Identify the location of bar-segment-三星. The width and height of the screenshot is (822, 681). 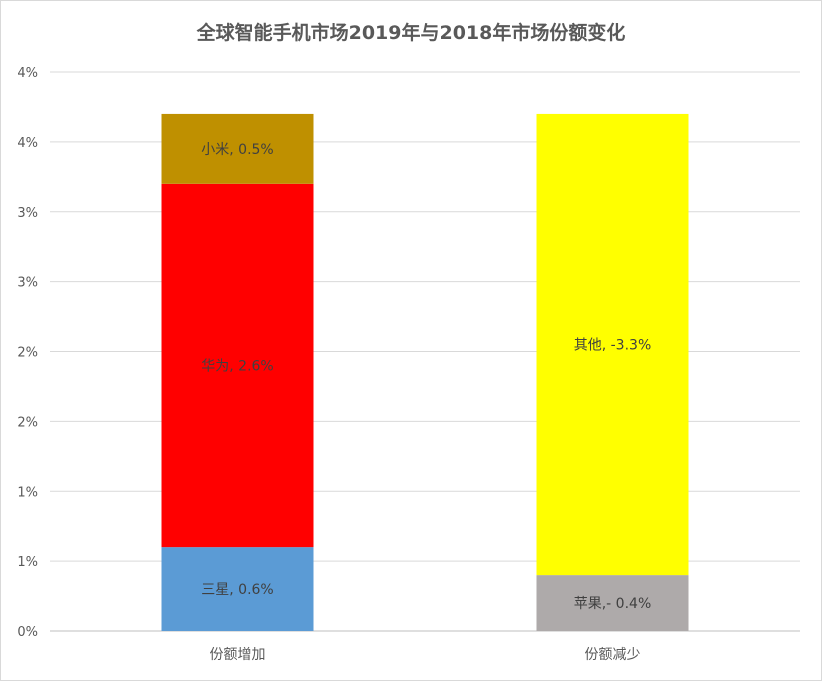
(237, 589).